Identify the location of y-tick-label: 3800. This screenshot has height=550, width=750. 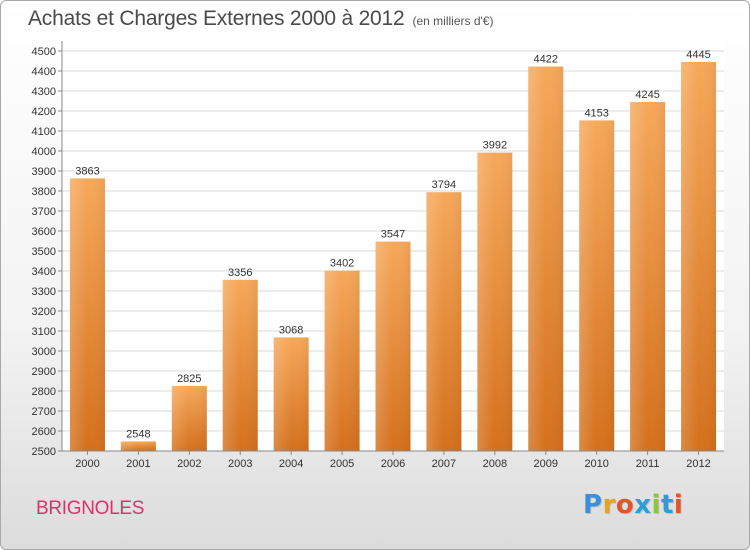
(44, 192).